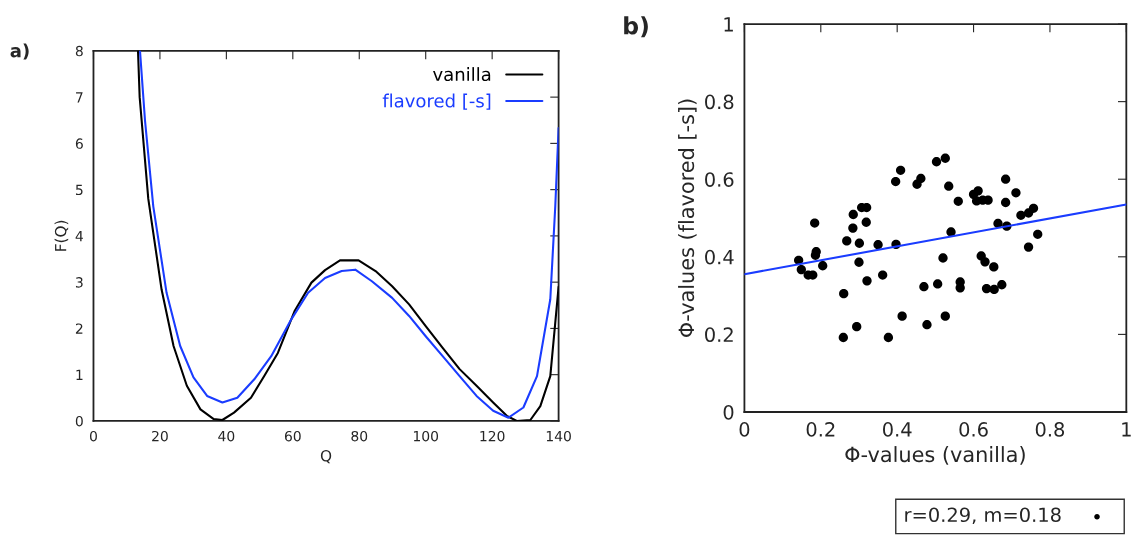  I want to click on y-tick-label: 0.8, so click(719, 102).